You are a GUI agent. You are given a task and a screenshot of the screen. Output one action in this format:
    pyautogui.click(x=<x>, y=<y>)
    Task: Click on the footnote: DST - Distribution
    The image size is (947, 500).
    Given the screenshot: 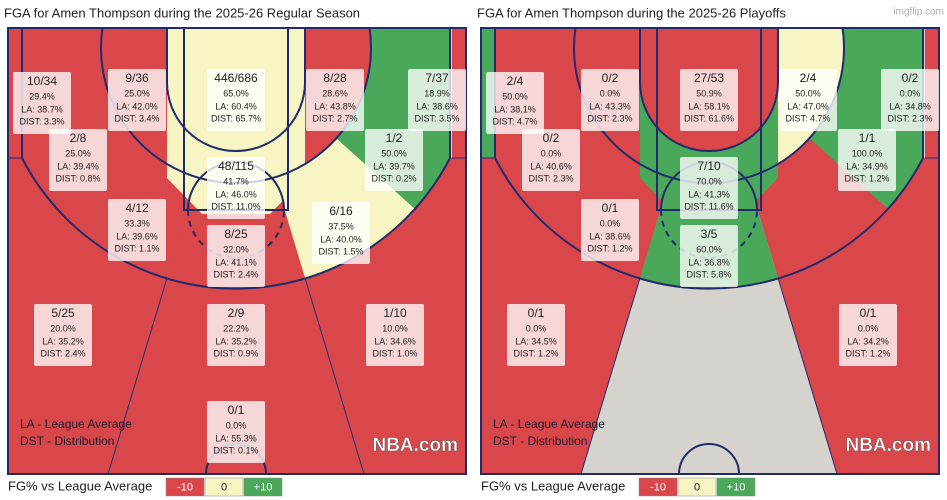 What is the action you would take?
    pyautogui.click(x=540, y=441)
    